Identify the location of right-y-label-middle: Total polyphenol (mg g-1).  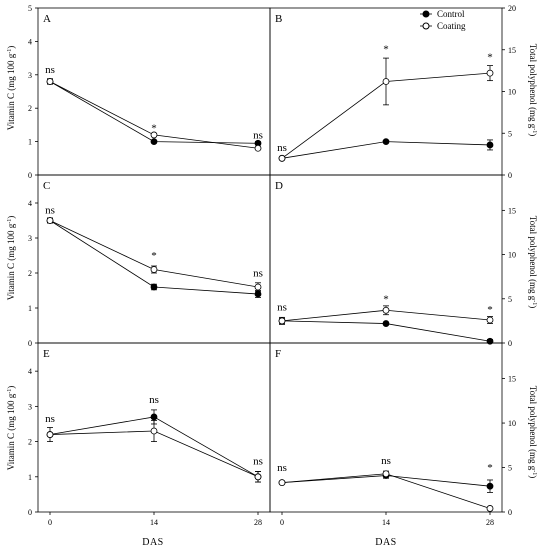
(533, 262).